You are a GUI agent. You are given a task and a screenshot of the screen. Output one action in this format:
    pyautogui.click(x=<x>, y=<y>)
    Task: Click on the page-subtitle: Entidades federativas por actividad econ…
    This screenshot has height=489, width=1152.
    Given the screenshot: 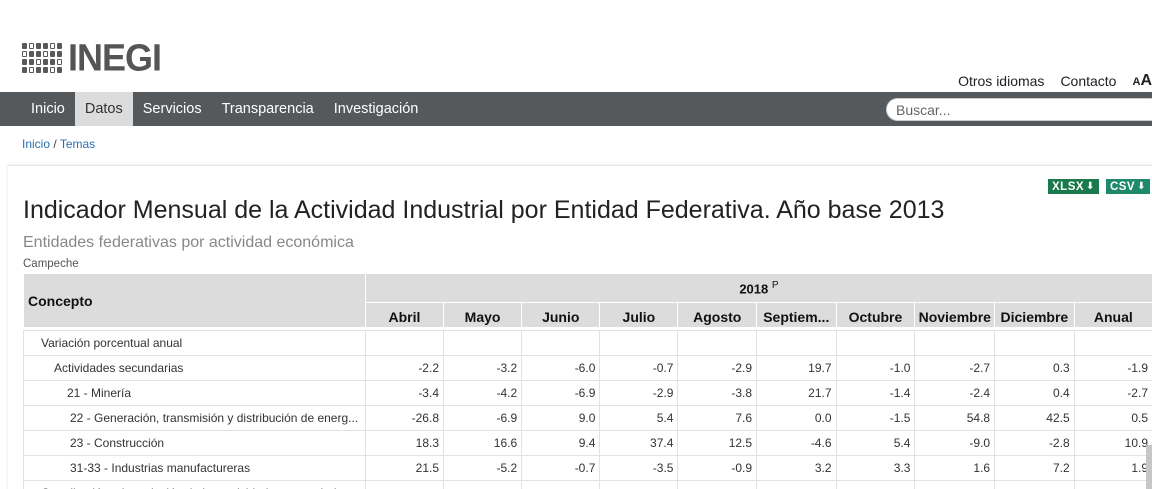 What is the action you would take?
    pyautogui.click(x=188, y=242)
    